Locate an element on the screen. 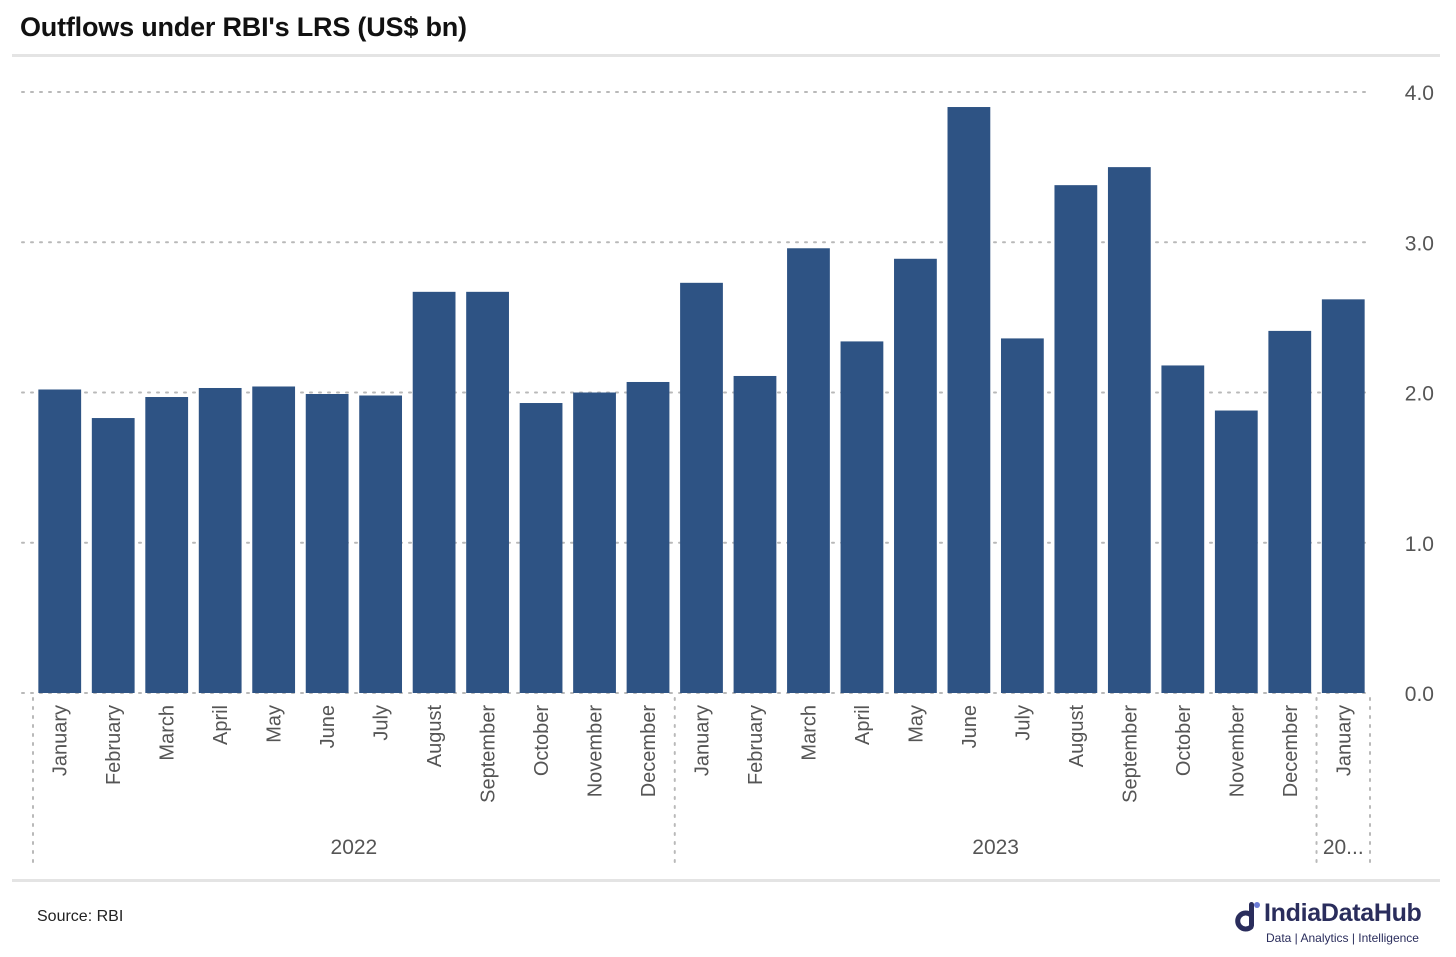  y-tick-label: 1.0 is located at coordinates (1419, 544).